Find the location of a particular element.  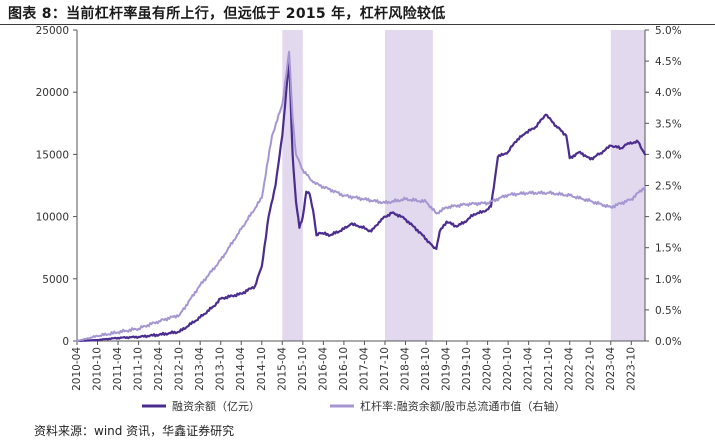

legend-label-1: 融资余额（亿元） is located at coordinates (216, 406).